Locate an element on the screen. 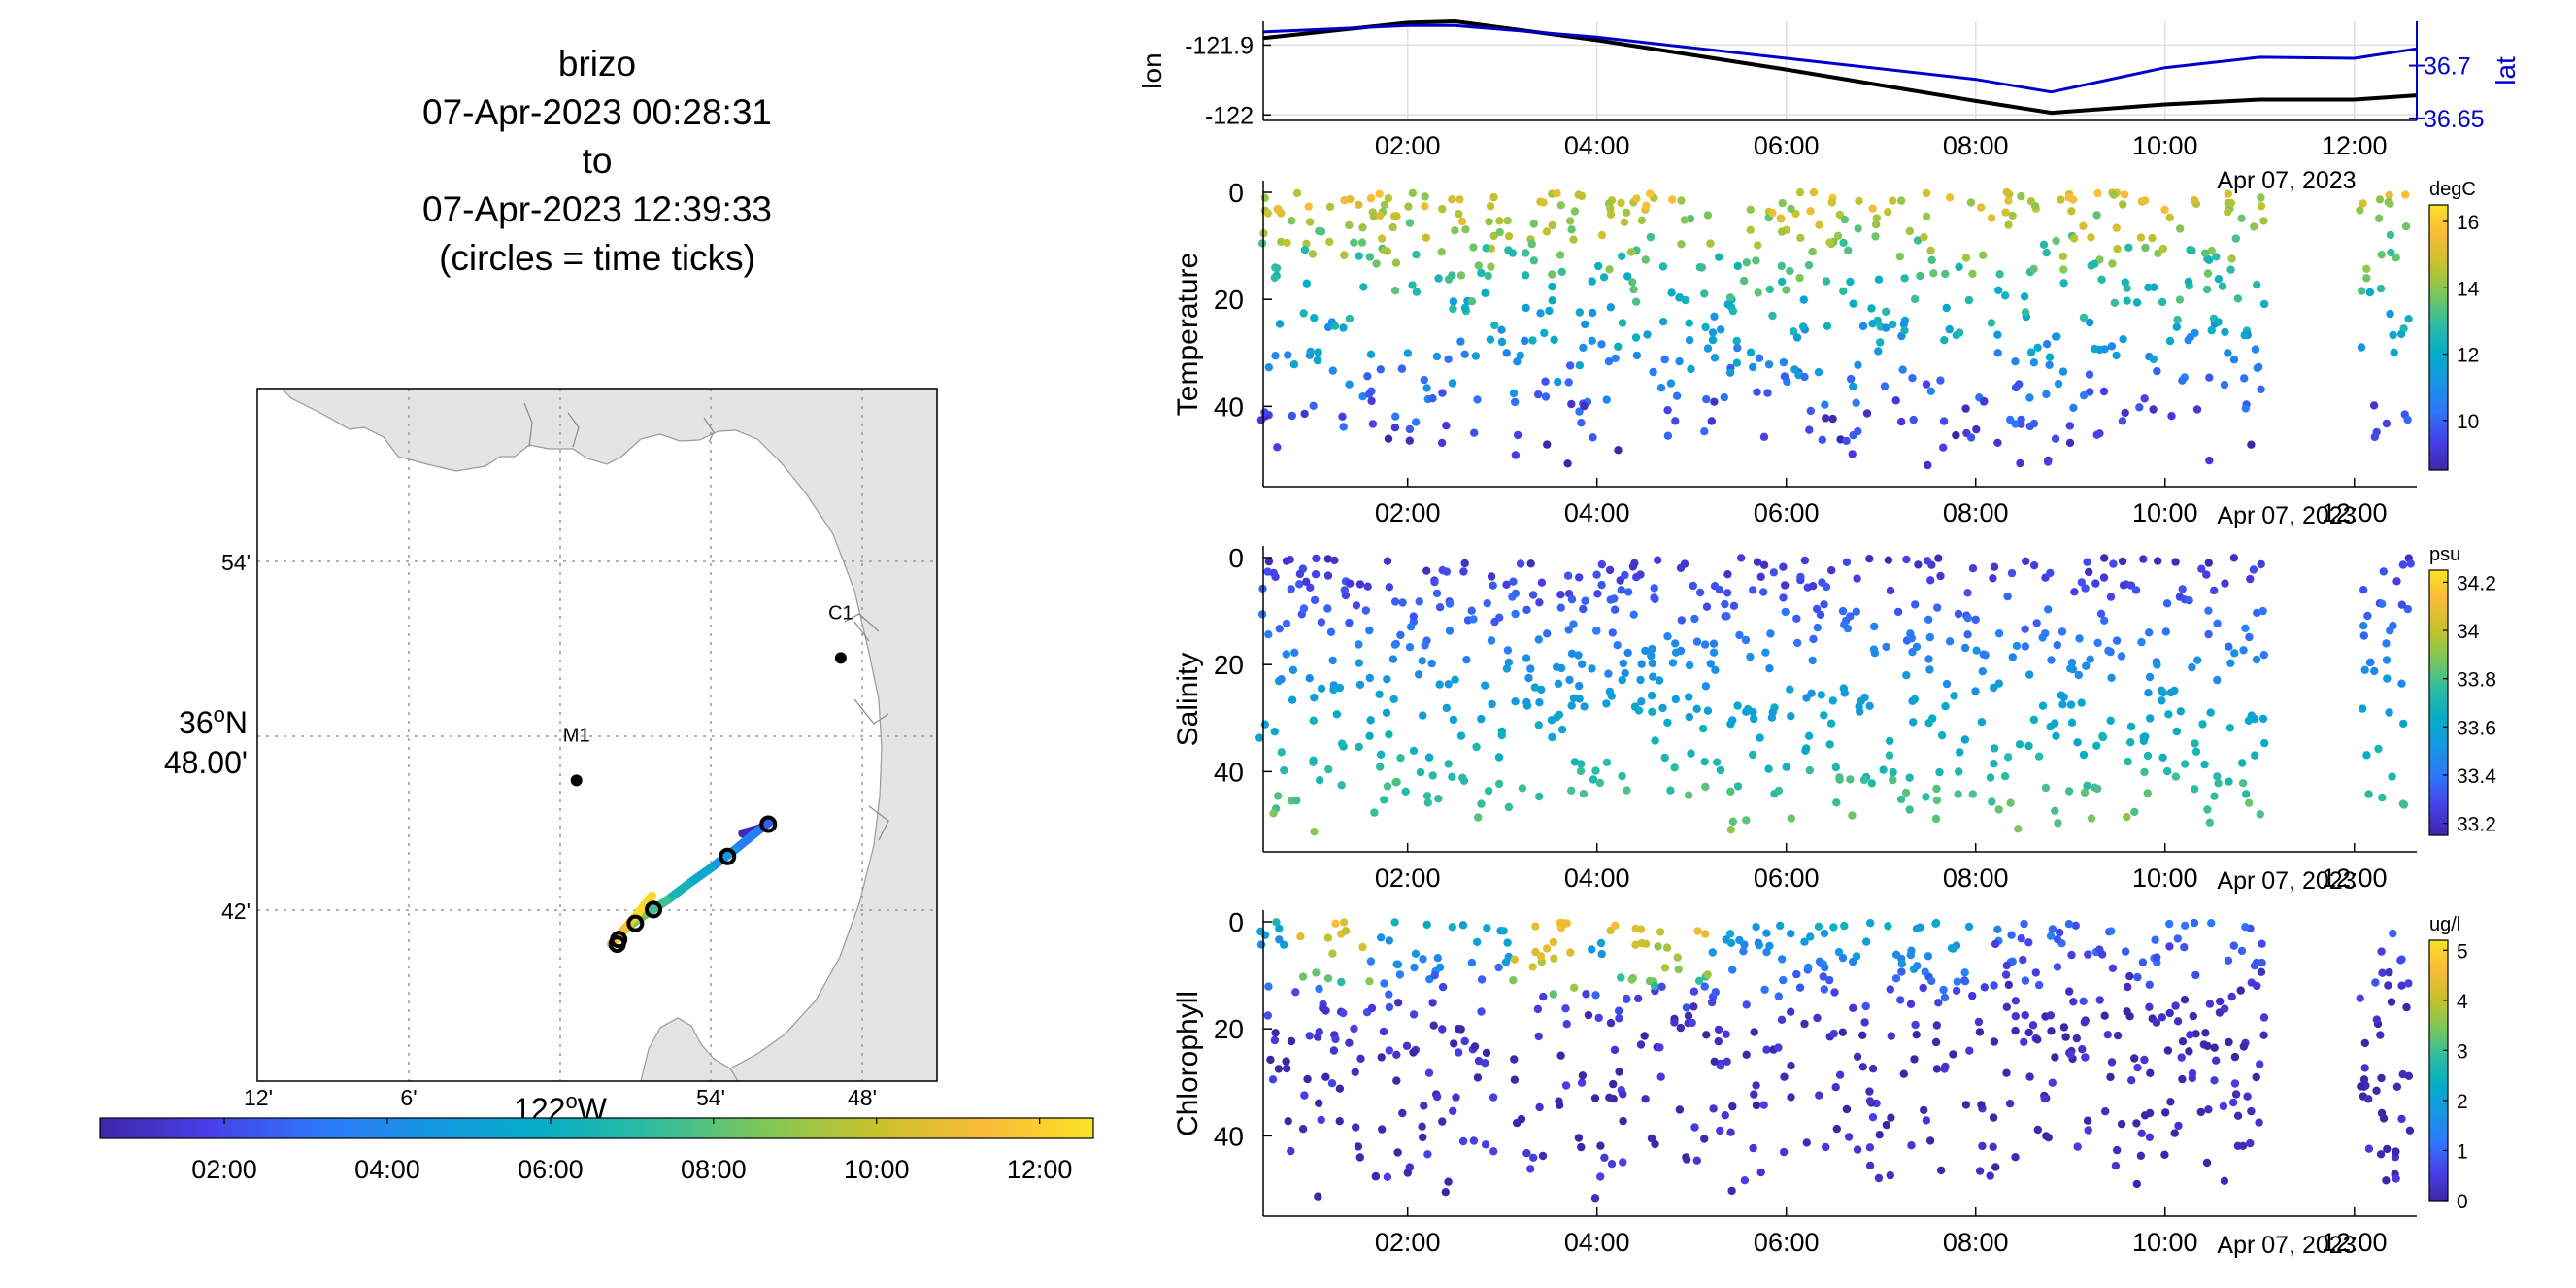 This screenshot has width=2576, height=1288. lon-tick-12: 12' is located at coordinates (258, 1097).